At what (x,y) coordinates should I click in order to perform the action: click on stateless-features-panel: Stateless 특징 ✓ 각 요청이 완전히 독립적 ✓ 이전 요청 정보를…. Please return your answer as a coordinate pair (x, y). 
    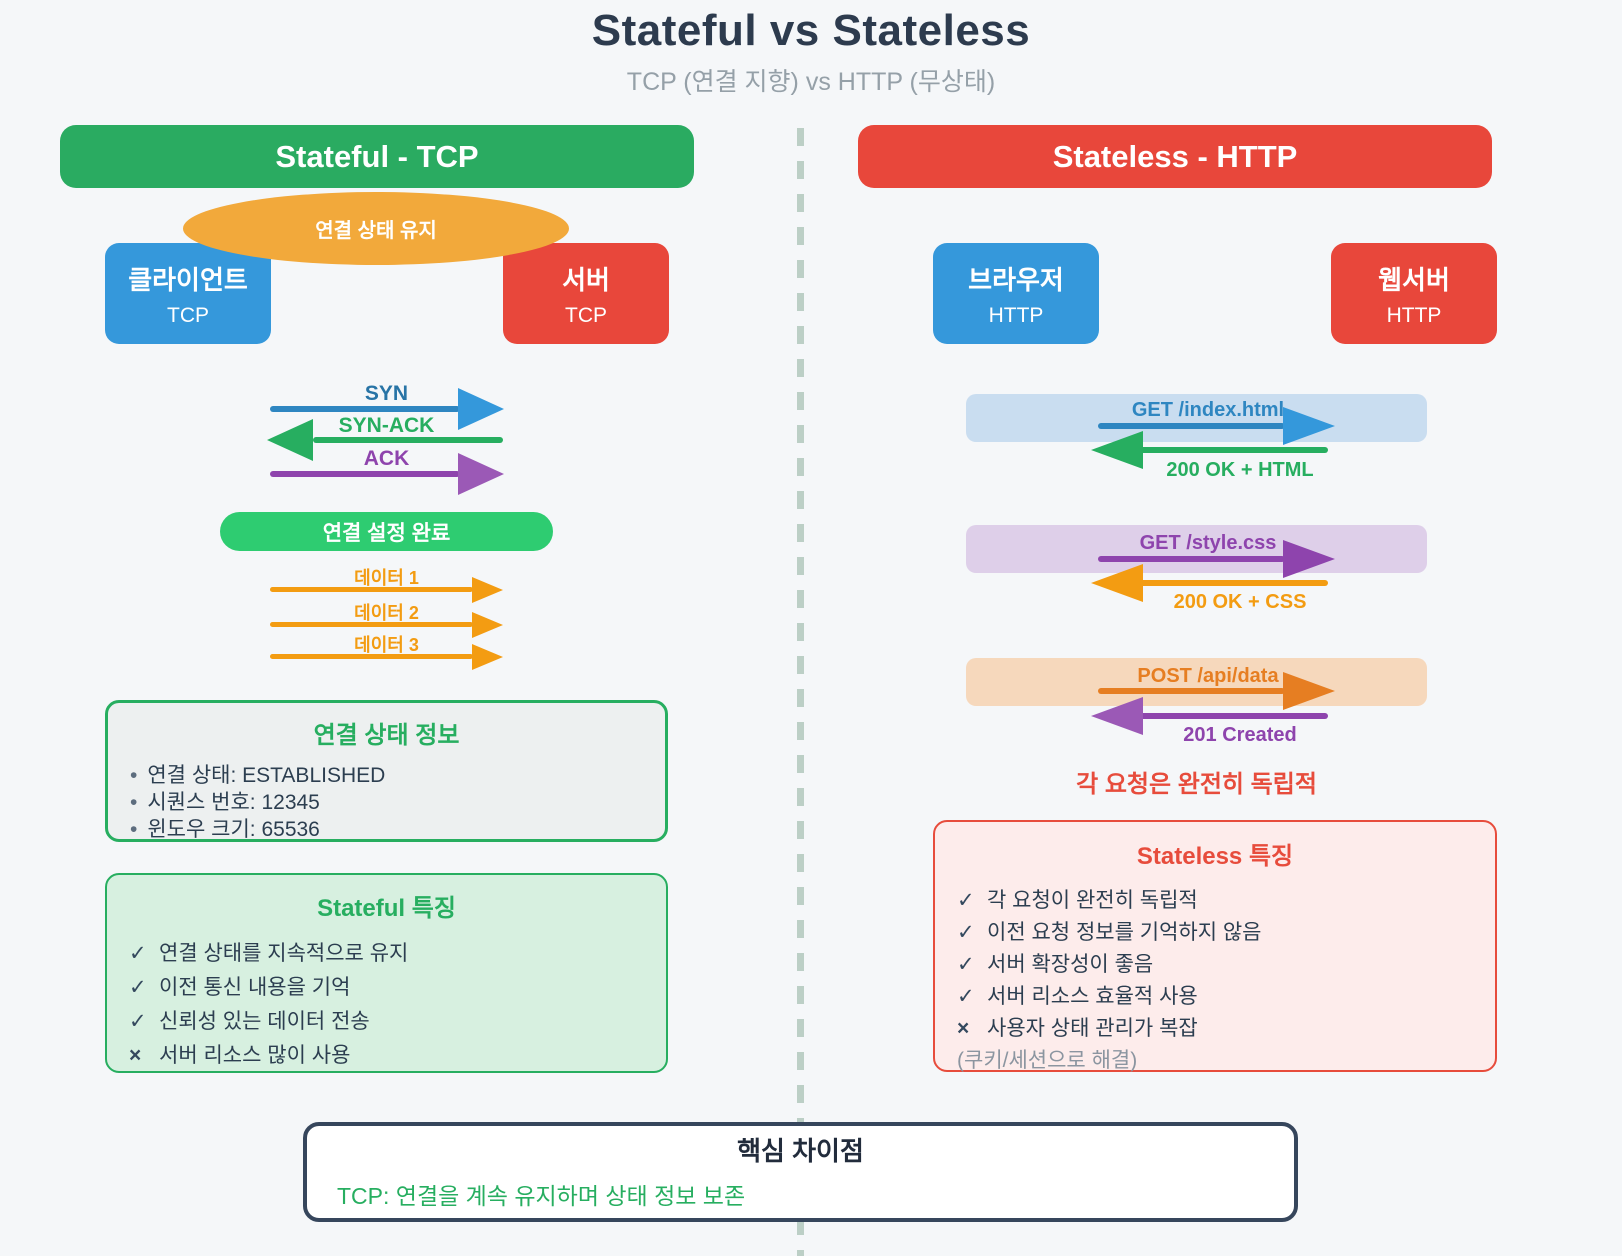
    Looking at the image, I should click on (1215, 946).